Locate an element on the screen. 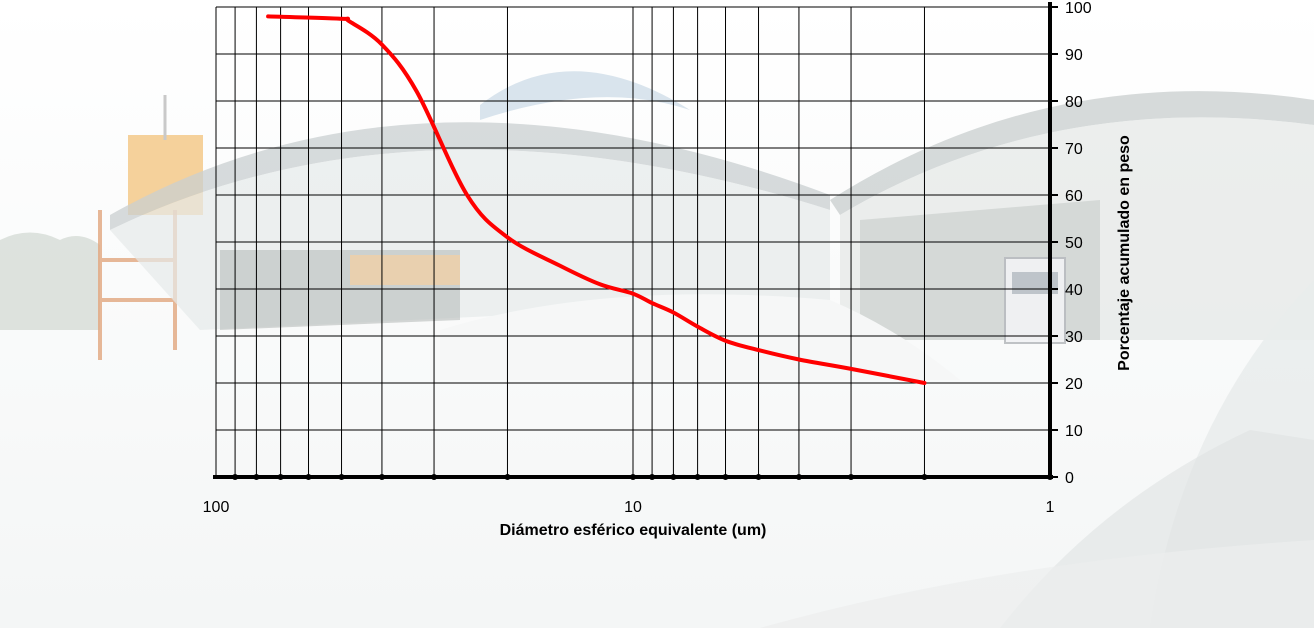  x-tick-label: 1 is located at coordinates (1050, 507).